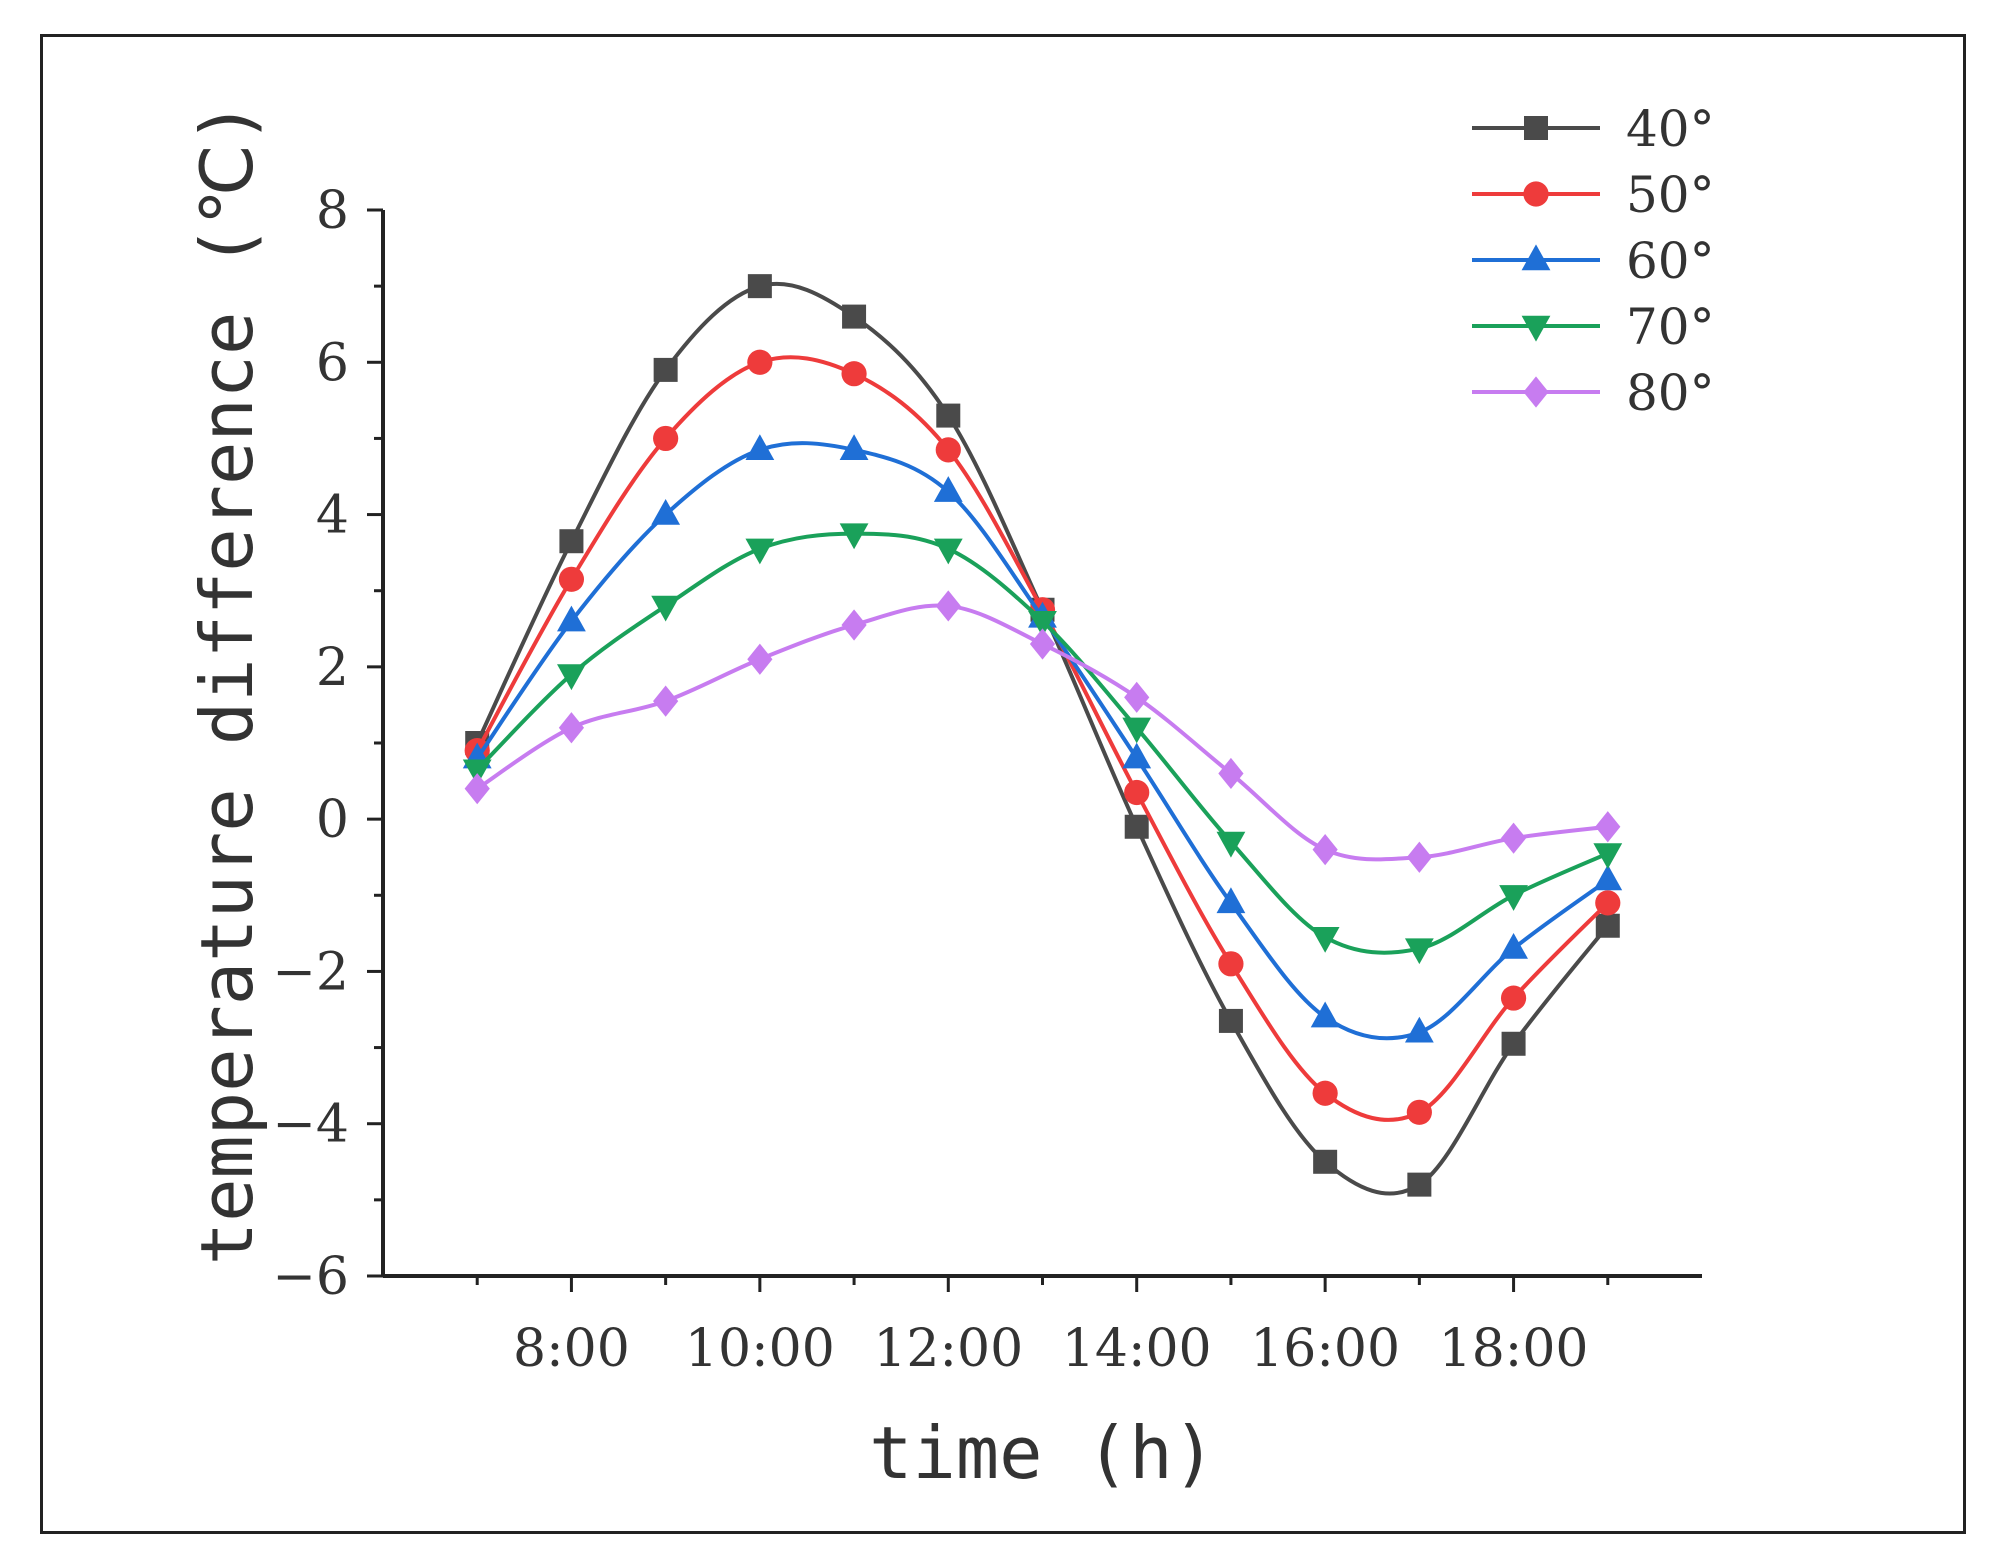  Describe the element at coordinates (1593, 393) in the screenshot. I see `legend-item: 80°` at that location.